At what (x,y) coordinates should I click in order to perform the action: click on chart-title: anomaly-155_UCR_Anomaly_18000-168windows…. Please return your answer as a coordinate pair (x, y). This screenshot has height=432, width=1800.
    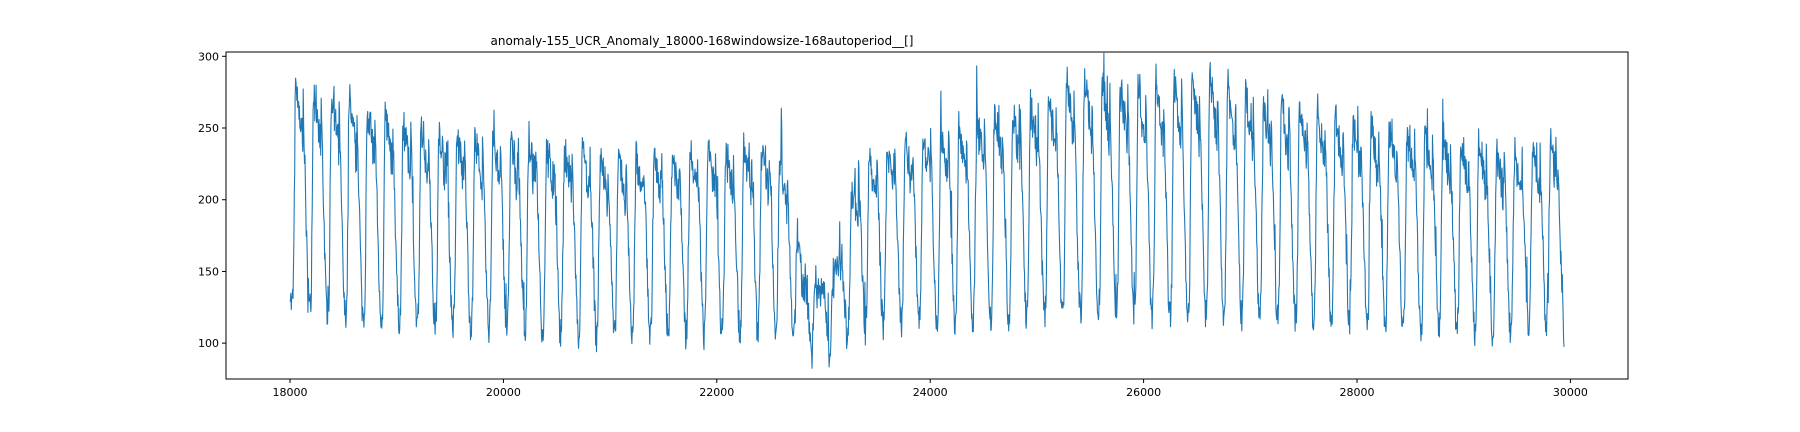
    Looking at the image, I should click on (702, 41).